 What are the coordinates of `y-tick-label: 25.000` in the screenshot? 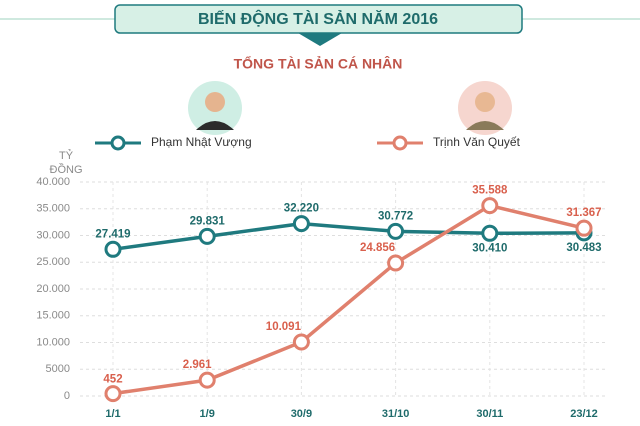 It's located at (53, 262).